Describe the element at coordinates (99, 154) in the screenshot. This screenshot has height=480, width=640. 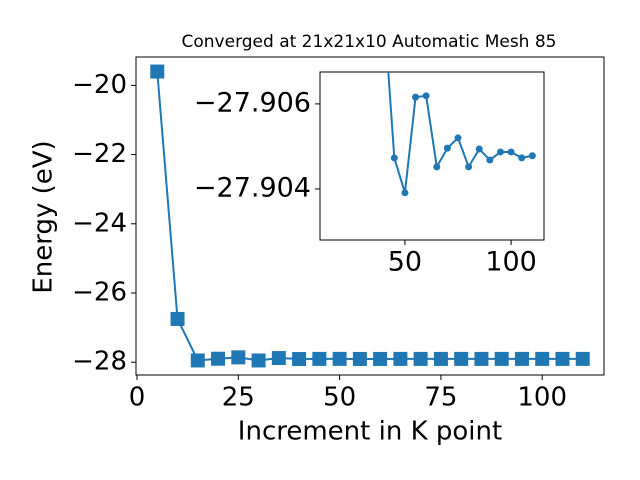
I see `y-tick-label: −22` at that location.